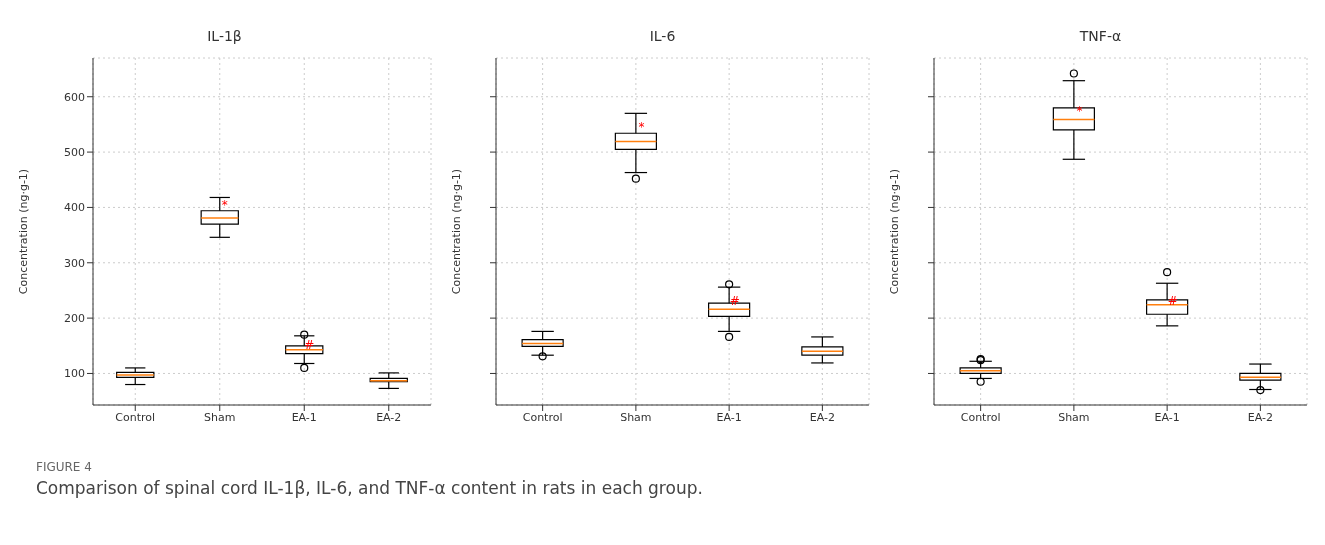  I want to click on y-tick-label: 600, so click(74, 97).